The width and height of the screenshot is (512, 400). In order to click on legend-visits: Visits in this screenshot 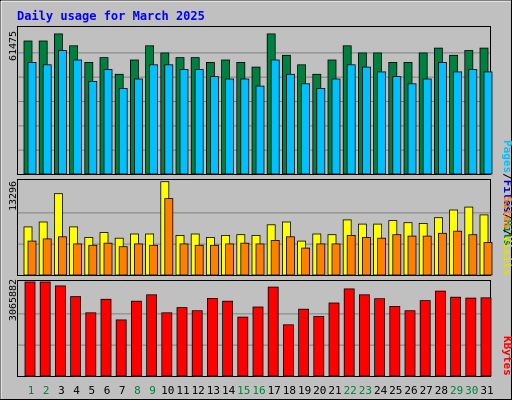, I will do `click(506, 256)`.